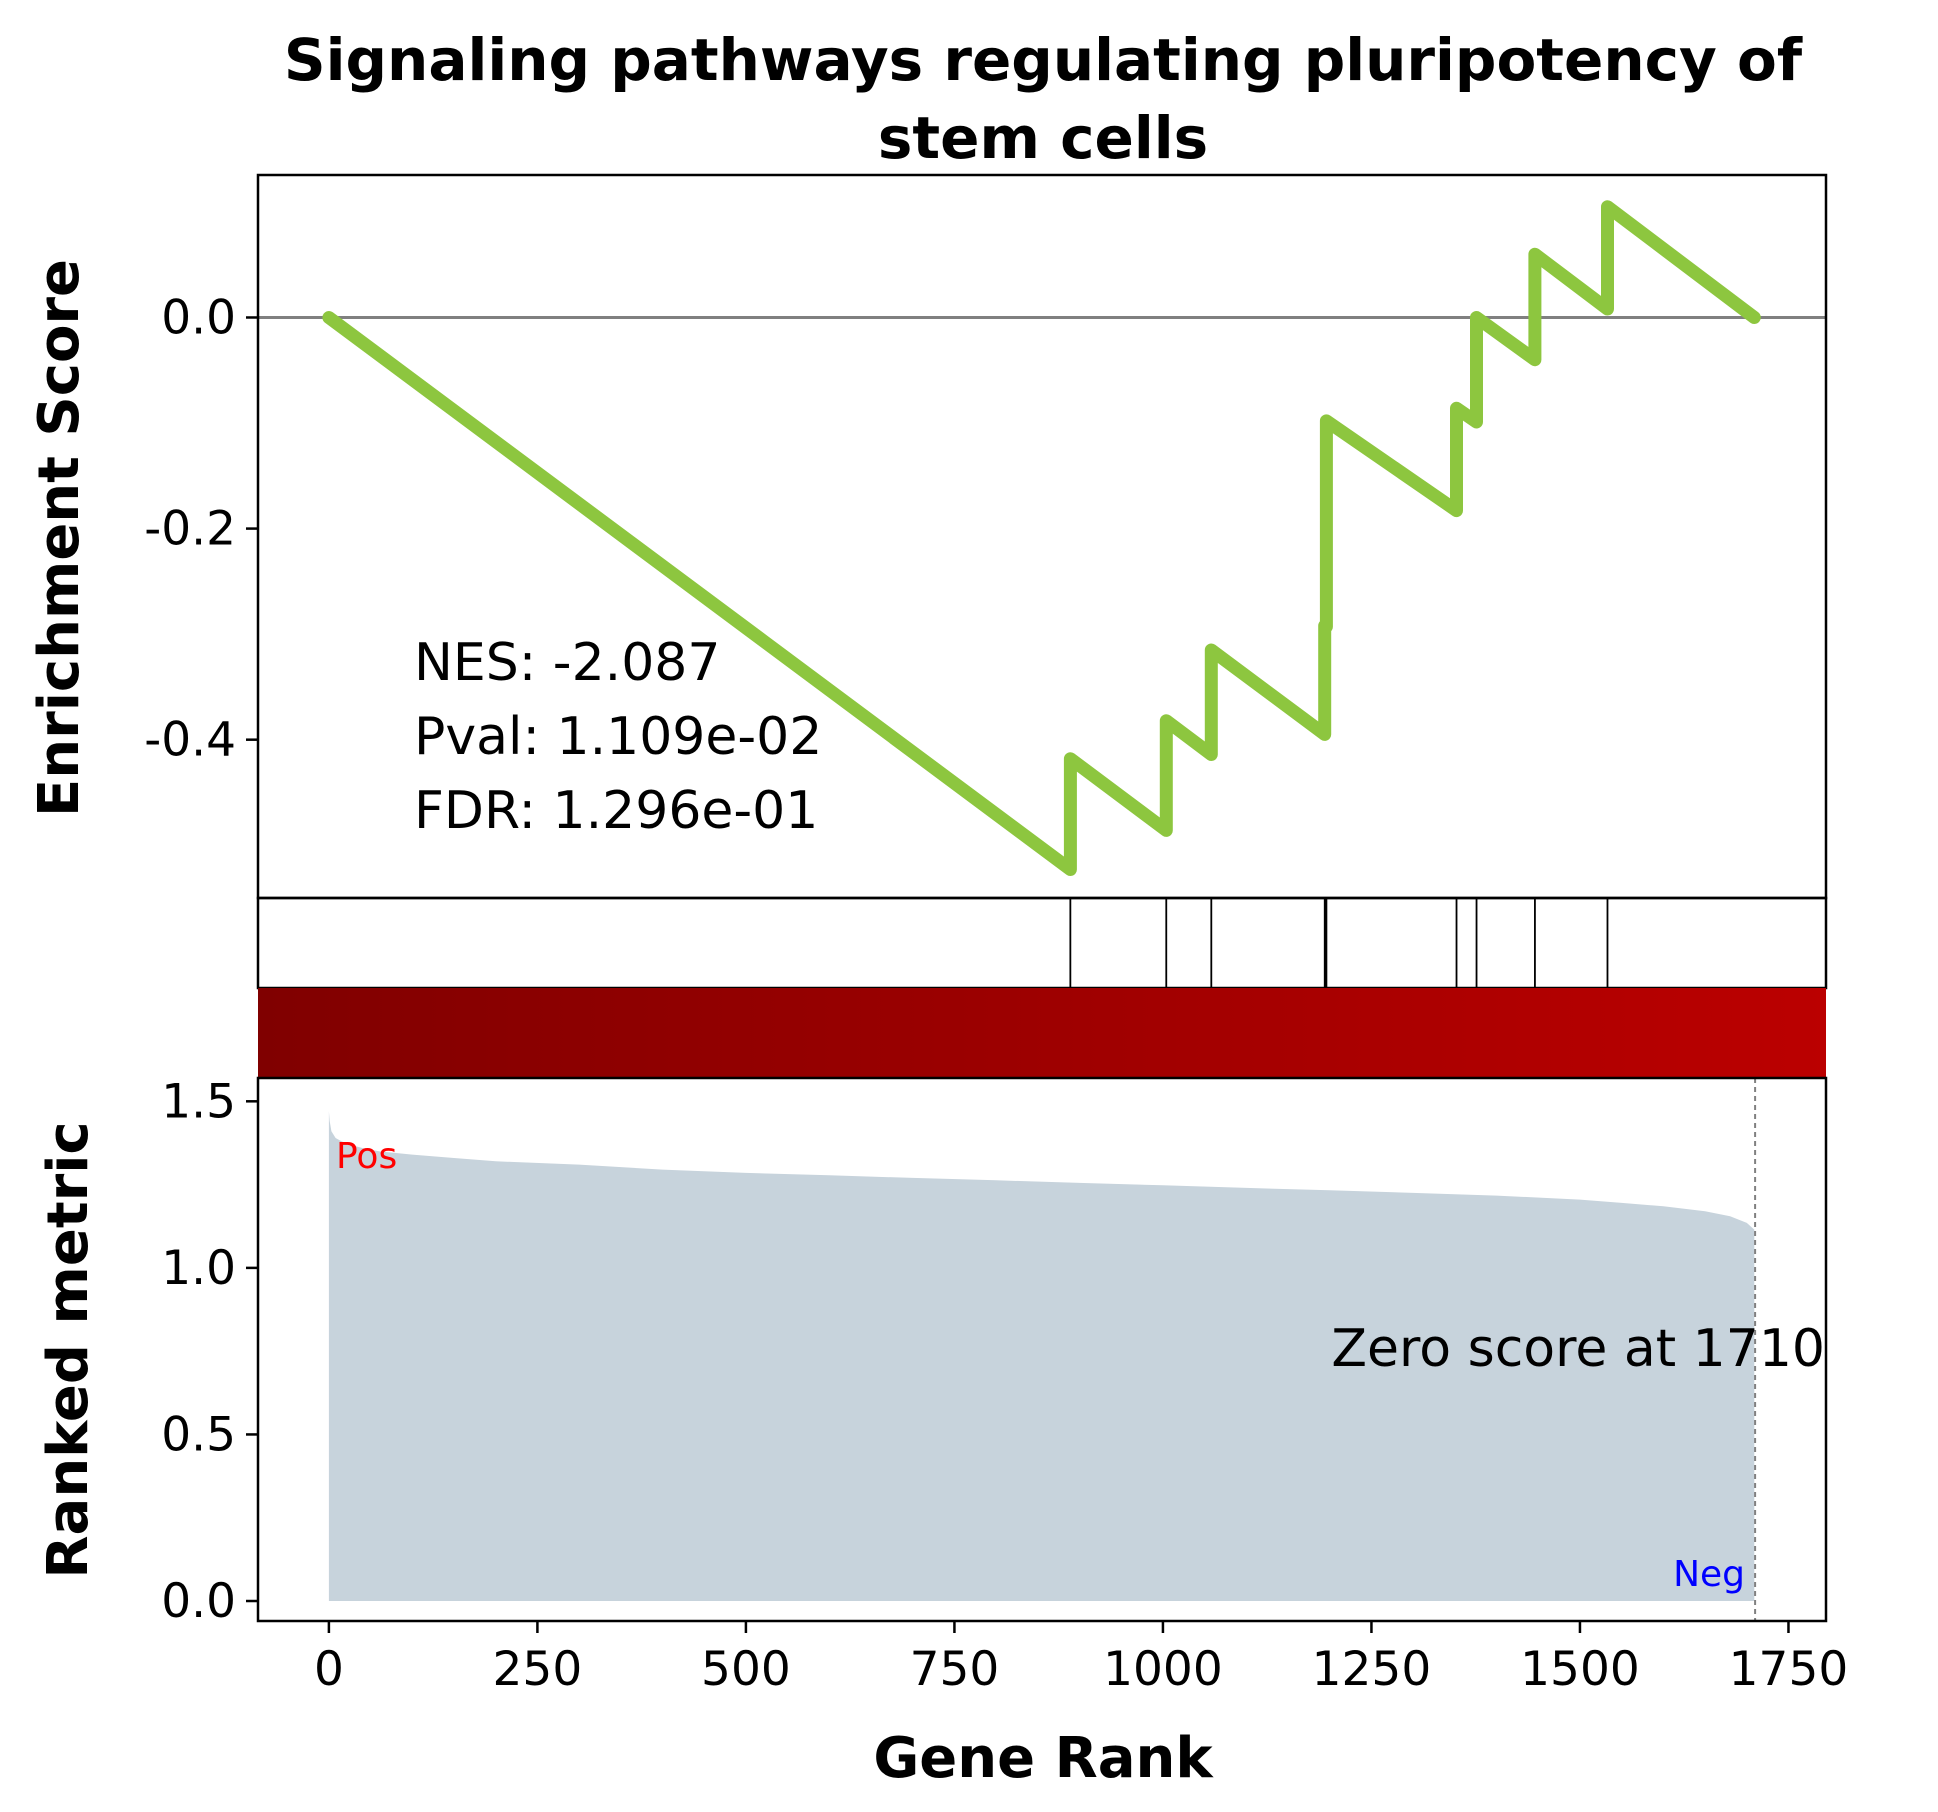 The image size is (1938, 1812). Describe the element at coordinates (209, 1351) in the screenshot. I see `rm-ticks-group: 0.0 0.5 1.0 1.5` at that location.